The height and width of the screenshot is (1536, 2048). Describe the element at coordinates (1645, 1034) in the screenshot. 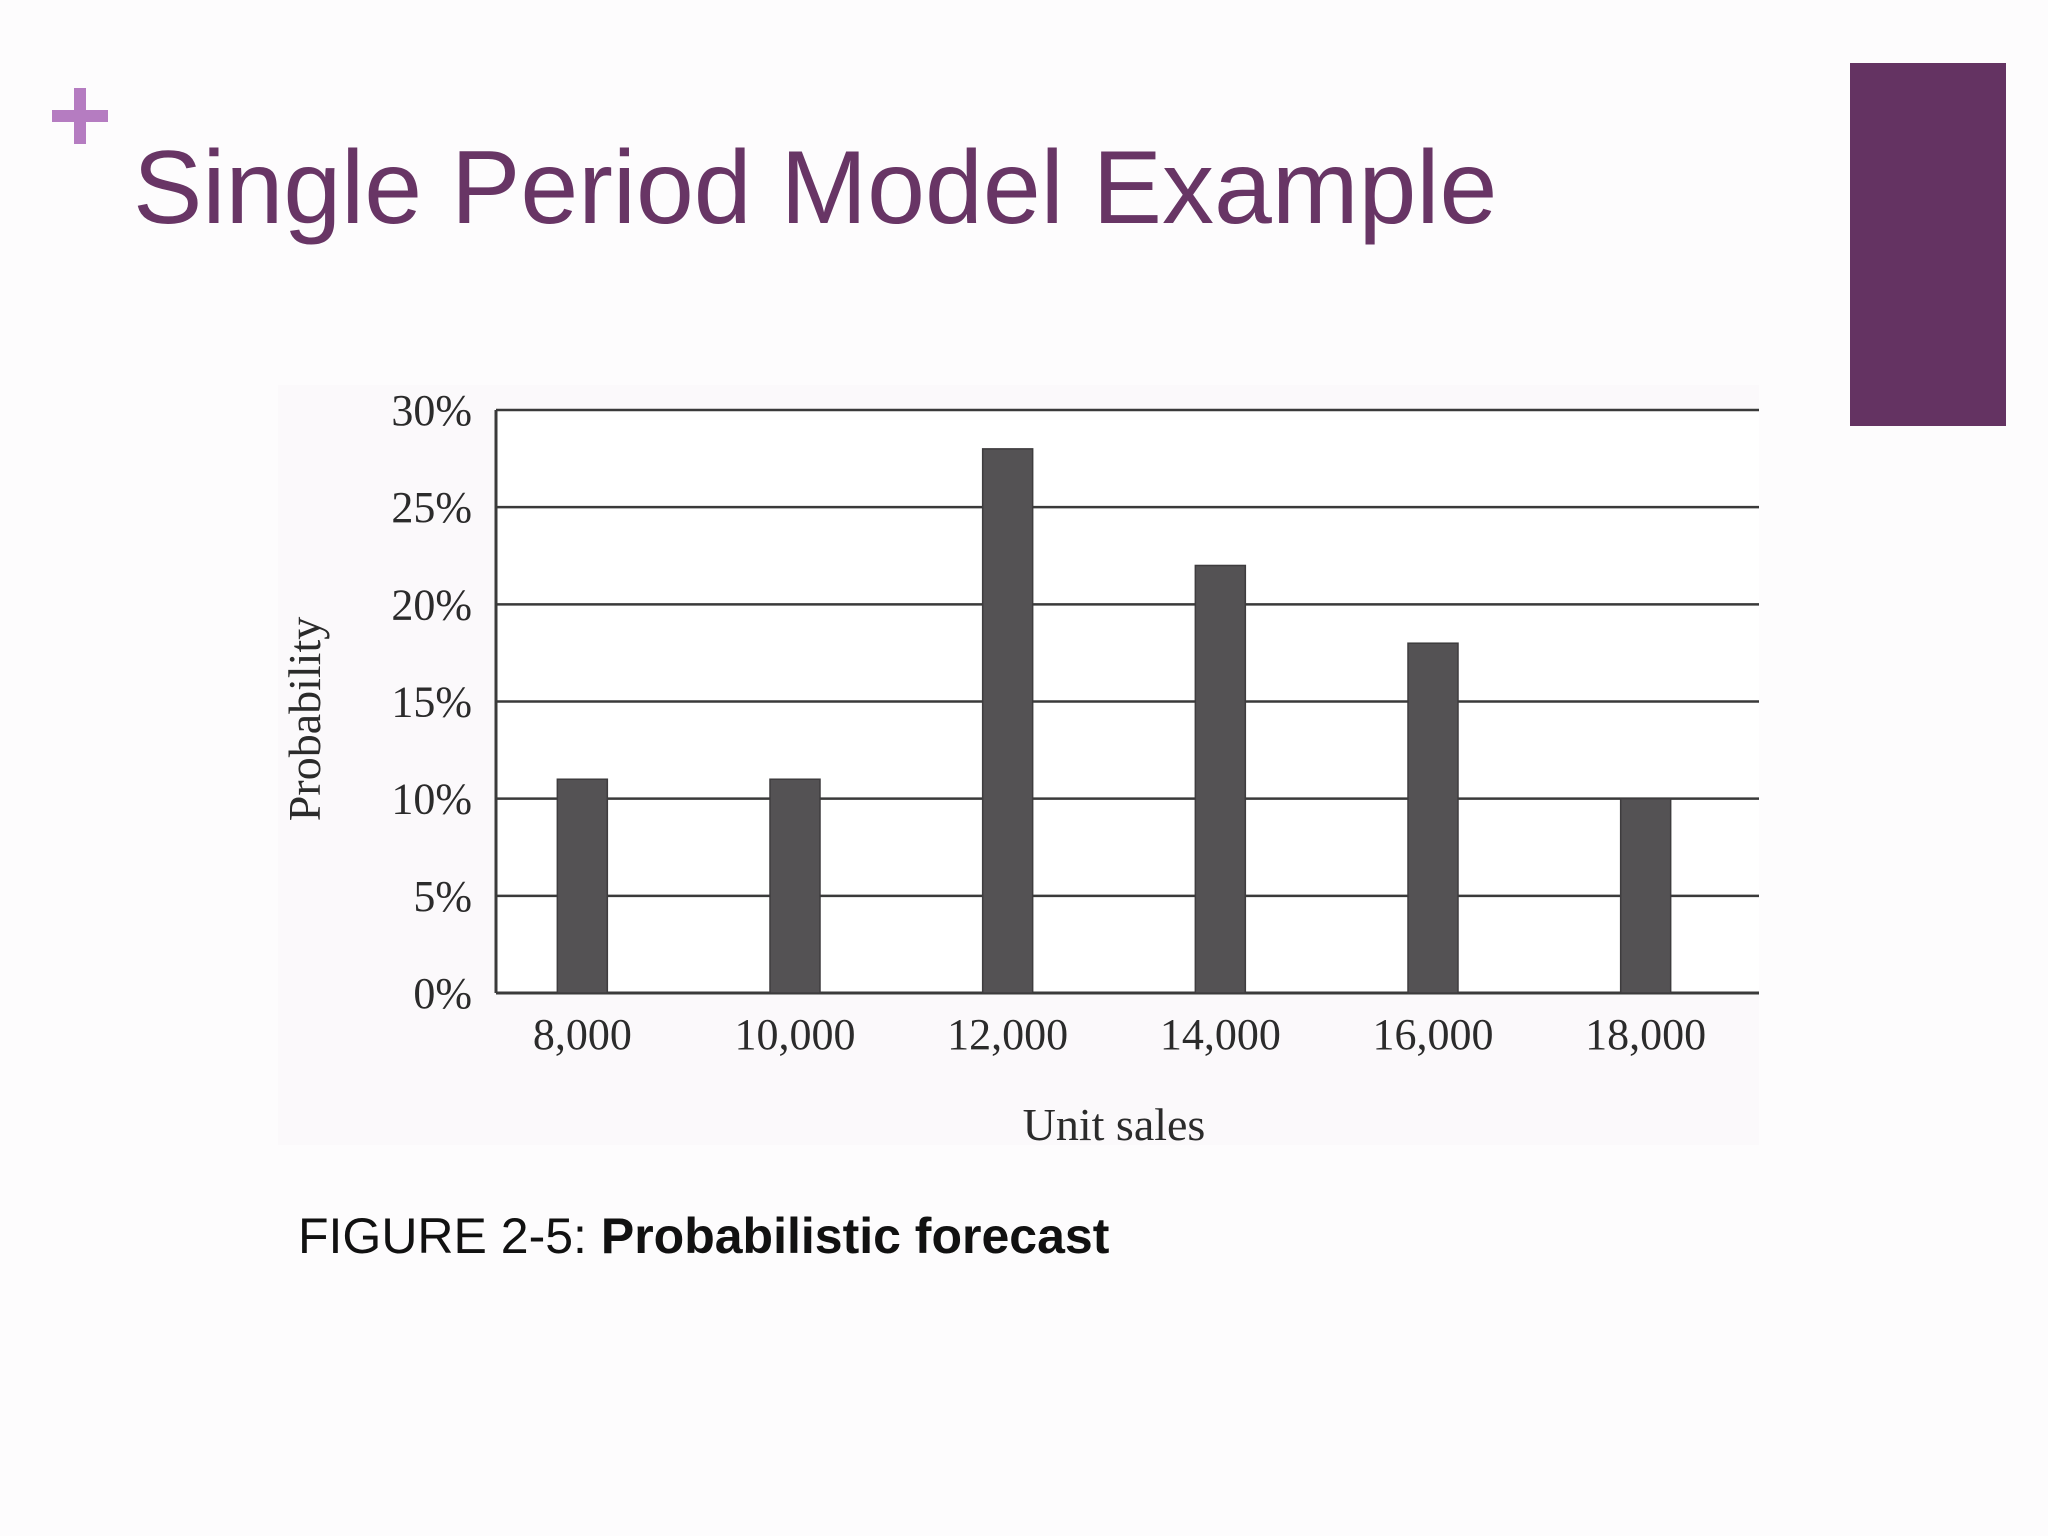

I see `x-tick-label: 18,000` at that location.